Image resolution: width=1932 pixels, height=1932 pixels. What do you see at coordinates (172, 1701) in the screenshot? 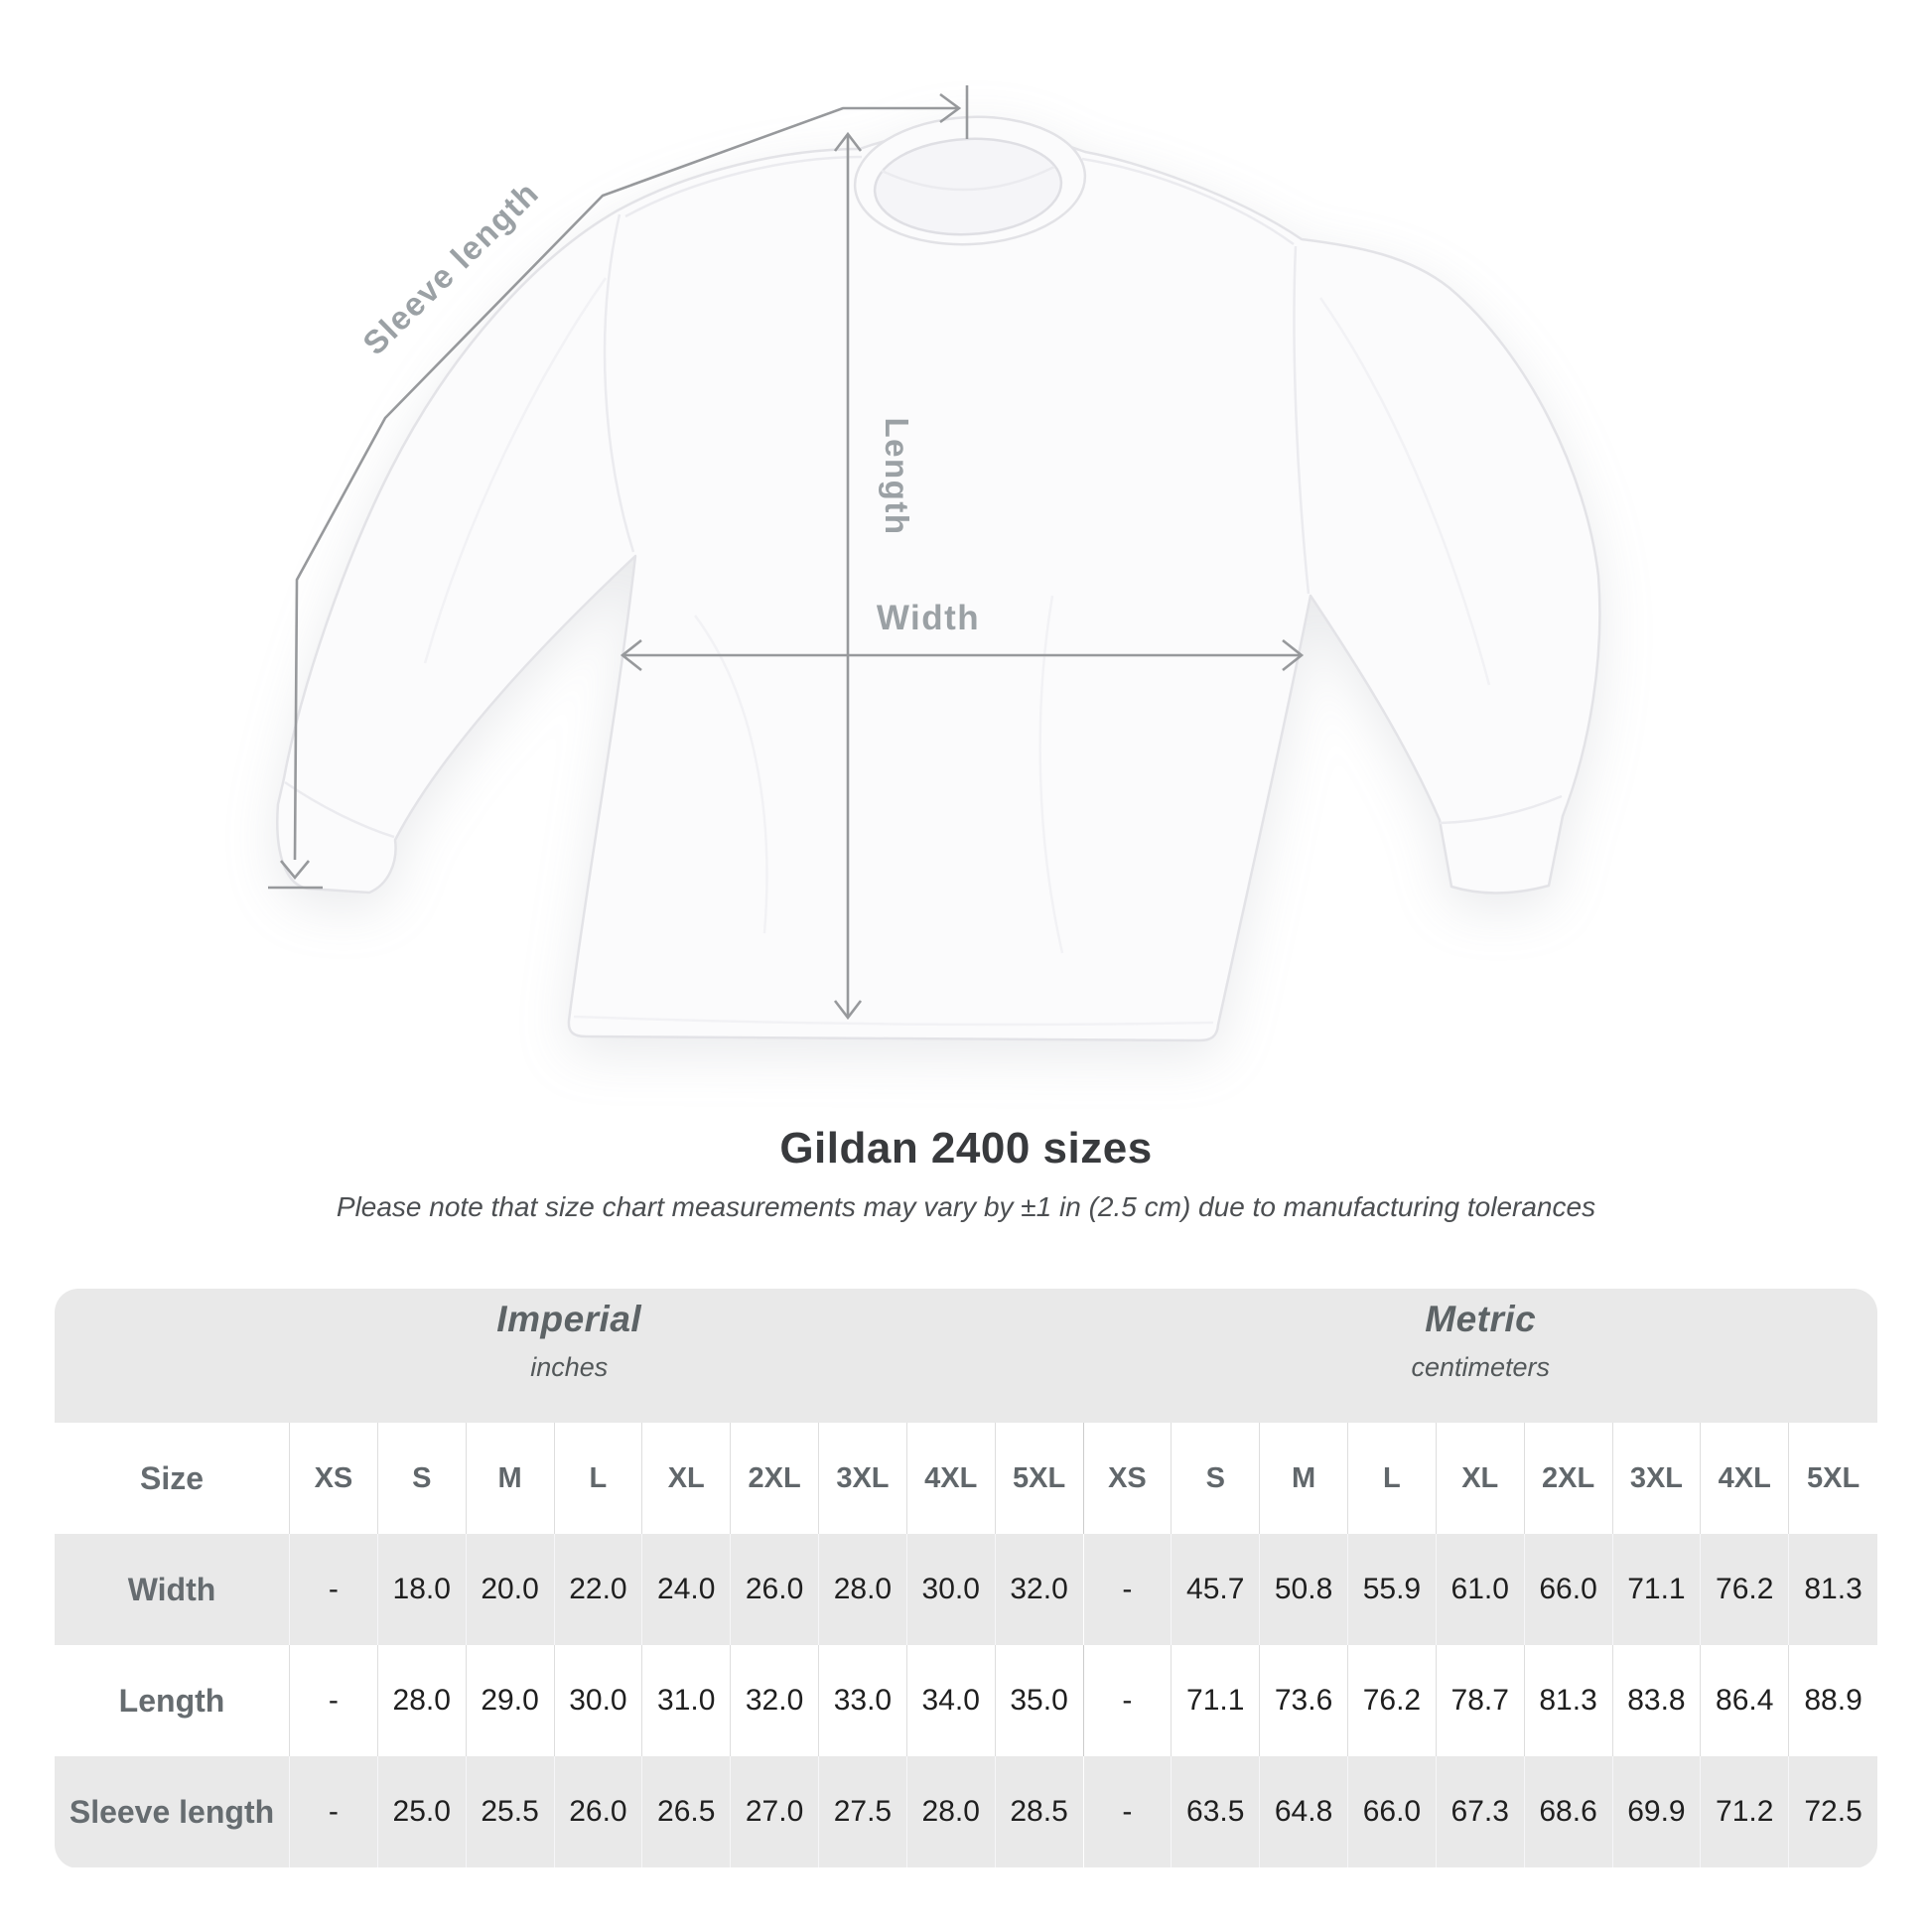
I see `row-label: Length` at bounding box center [172, 1701].